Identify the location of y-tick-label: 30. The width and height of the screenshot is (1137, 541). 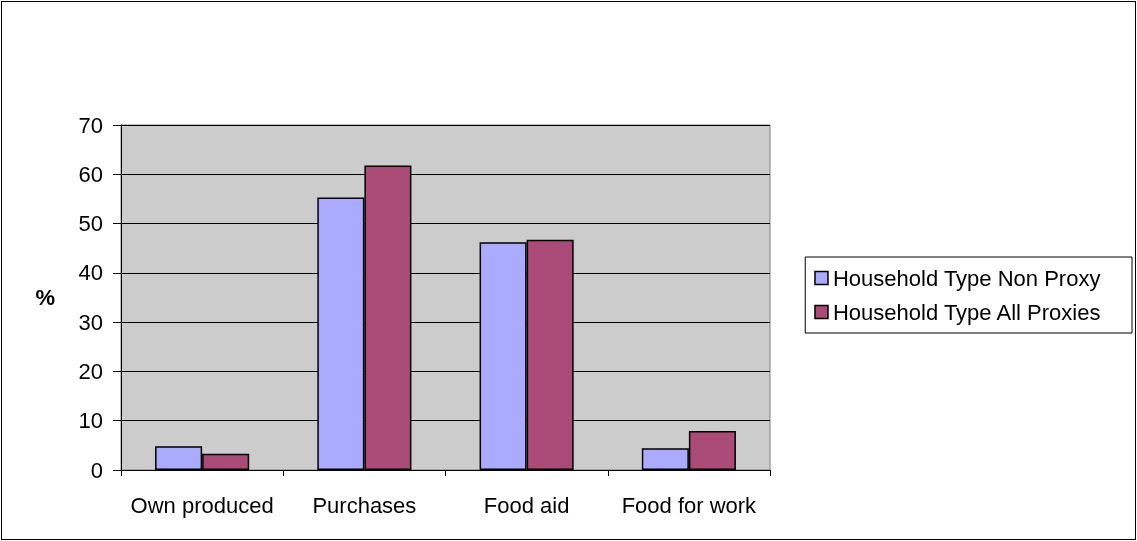
(90, 322).